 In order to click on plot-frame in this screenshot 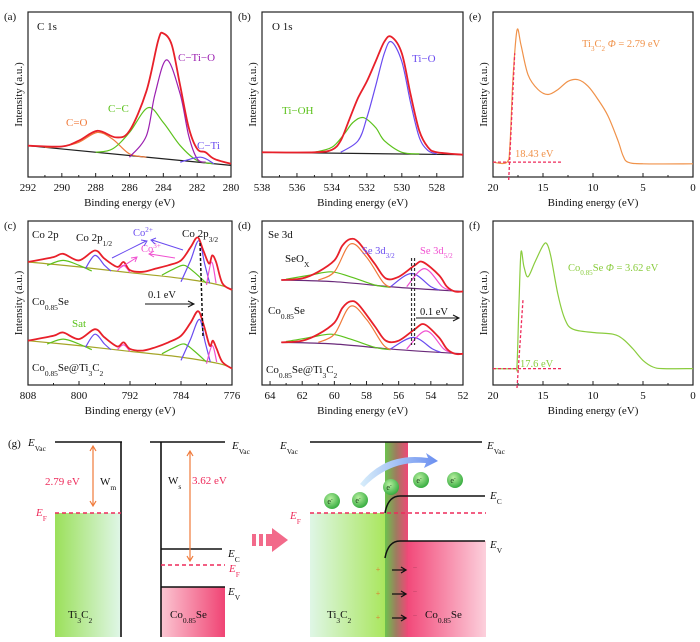, I will do `click(362, 94)`.